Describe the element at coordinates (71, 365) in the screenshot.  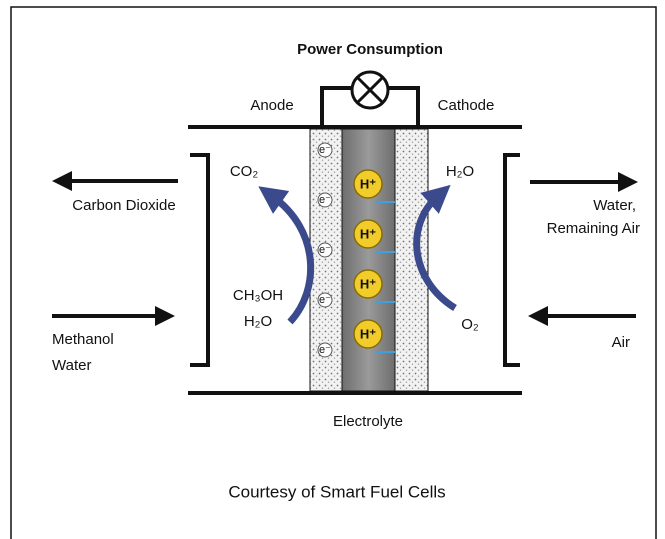
I see `inlet-label: Water` at that location.